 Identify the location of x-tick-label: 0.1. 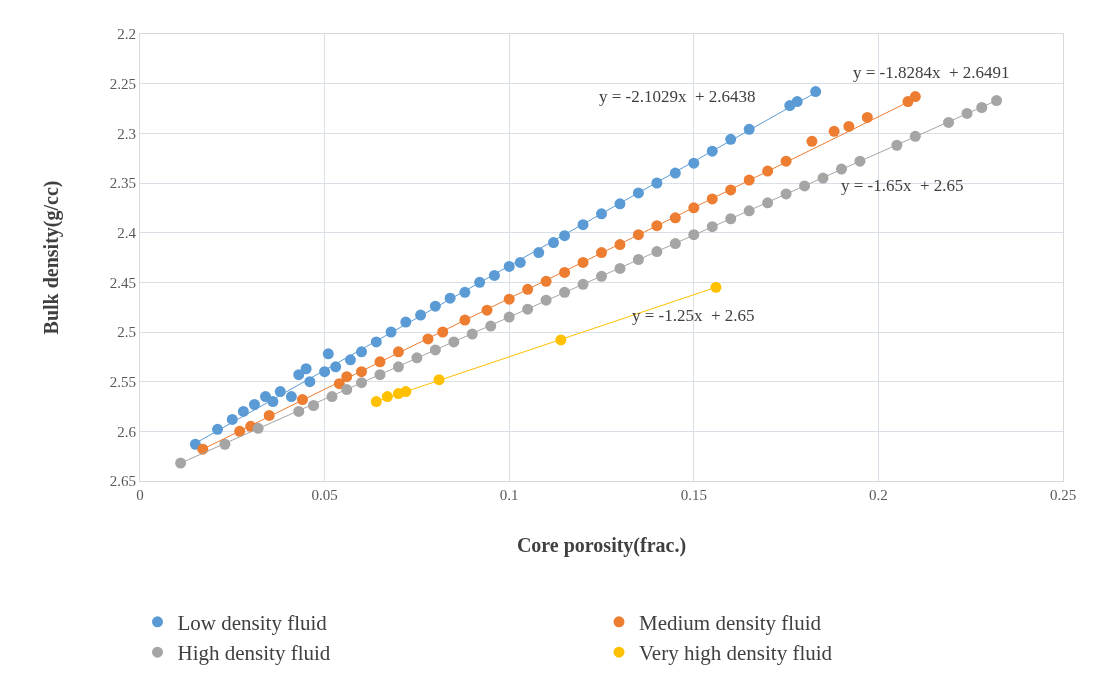
(509, 495).